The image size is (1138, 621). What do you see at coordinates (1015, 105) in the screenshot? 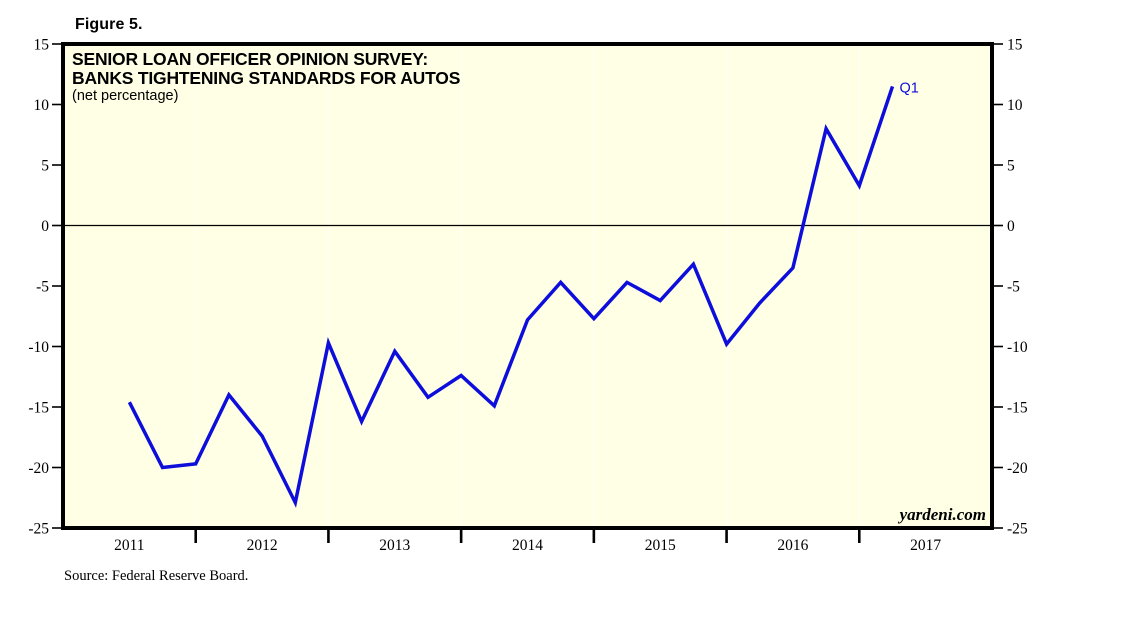
I see `y-tick-label-right: 10` at bounding box center [1015, 105].